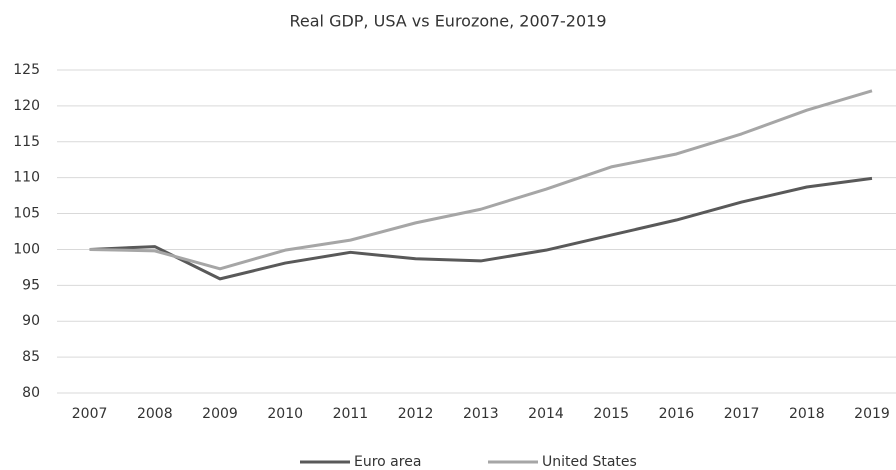 This screenshot has height=470, width=896. What do you see at coordinates (416, 414) in the screenshot?
I see `x-tick-label: 2012` at bounding box center [416, 414].